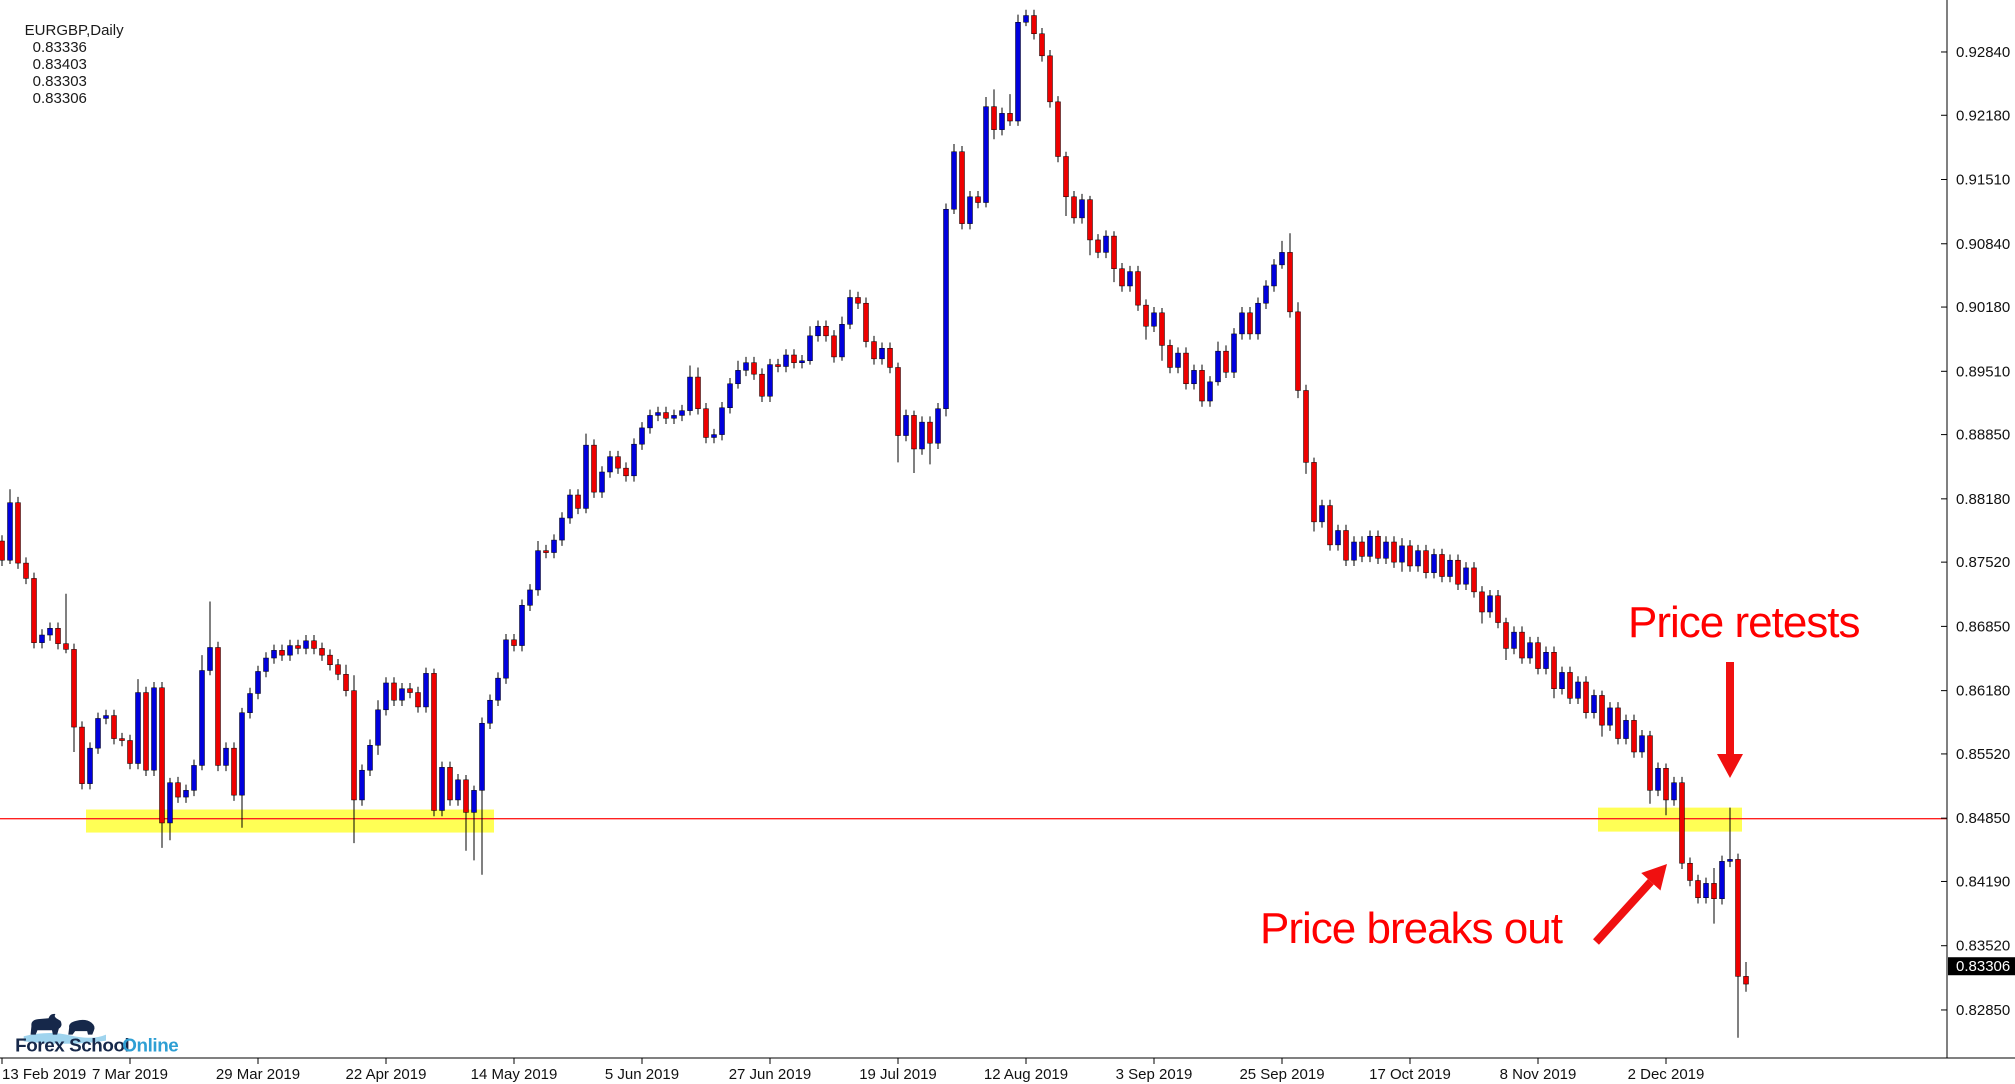 This screenshot has width=2015, height=1084. What do you see at coordinates (1983, 1010) in the screenshot?
I see `price-tick-label: 0.82850` at bounding box center [1983, 1010].